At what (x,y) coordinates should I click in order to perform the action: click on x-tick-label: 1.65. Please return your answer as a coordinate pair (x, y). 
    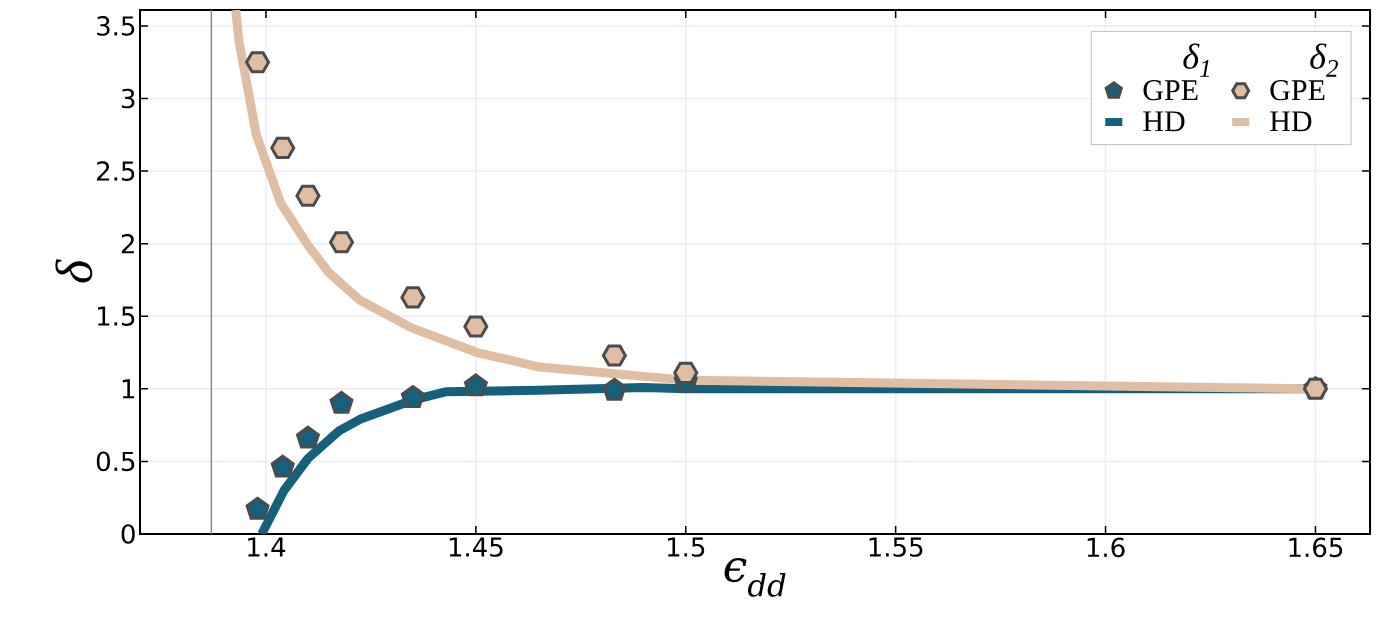
    Looking at the image, I should click on (1316, 547).